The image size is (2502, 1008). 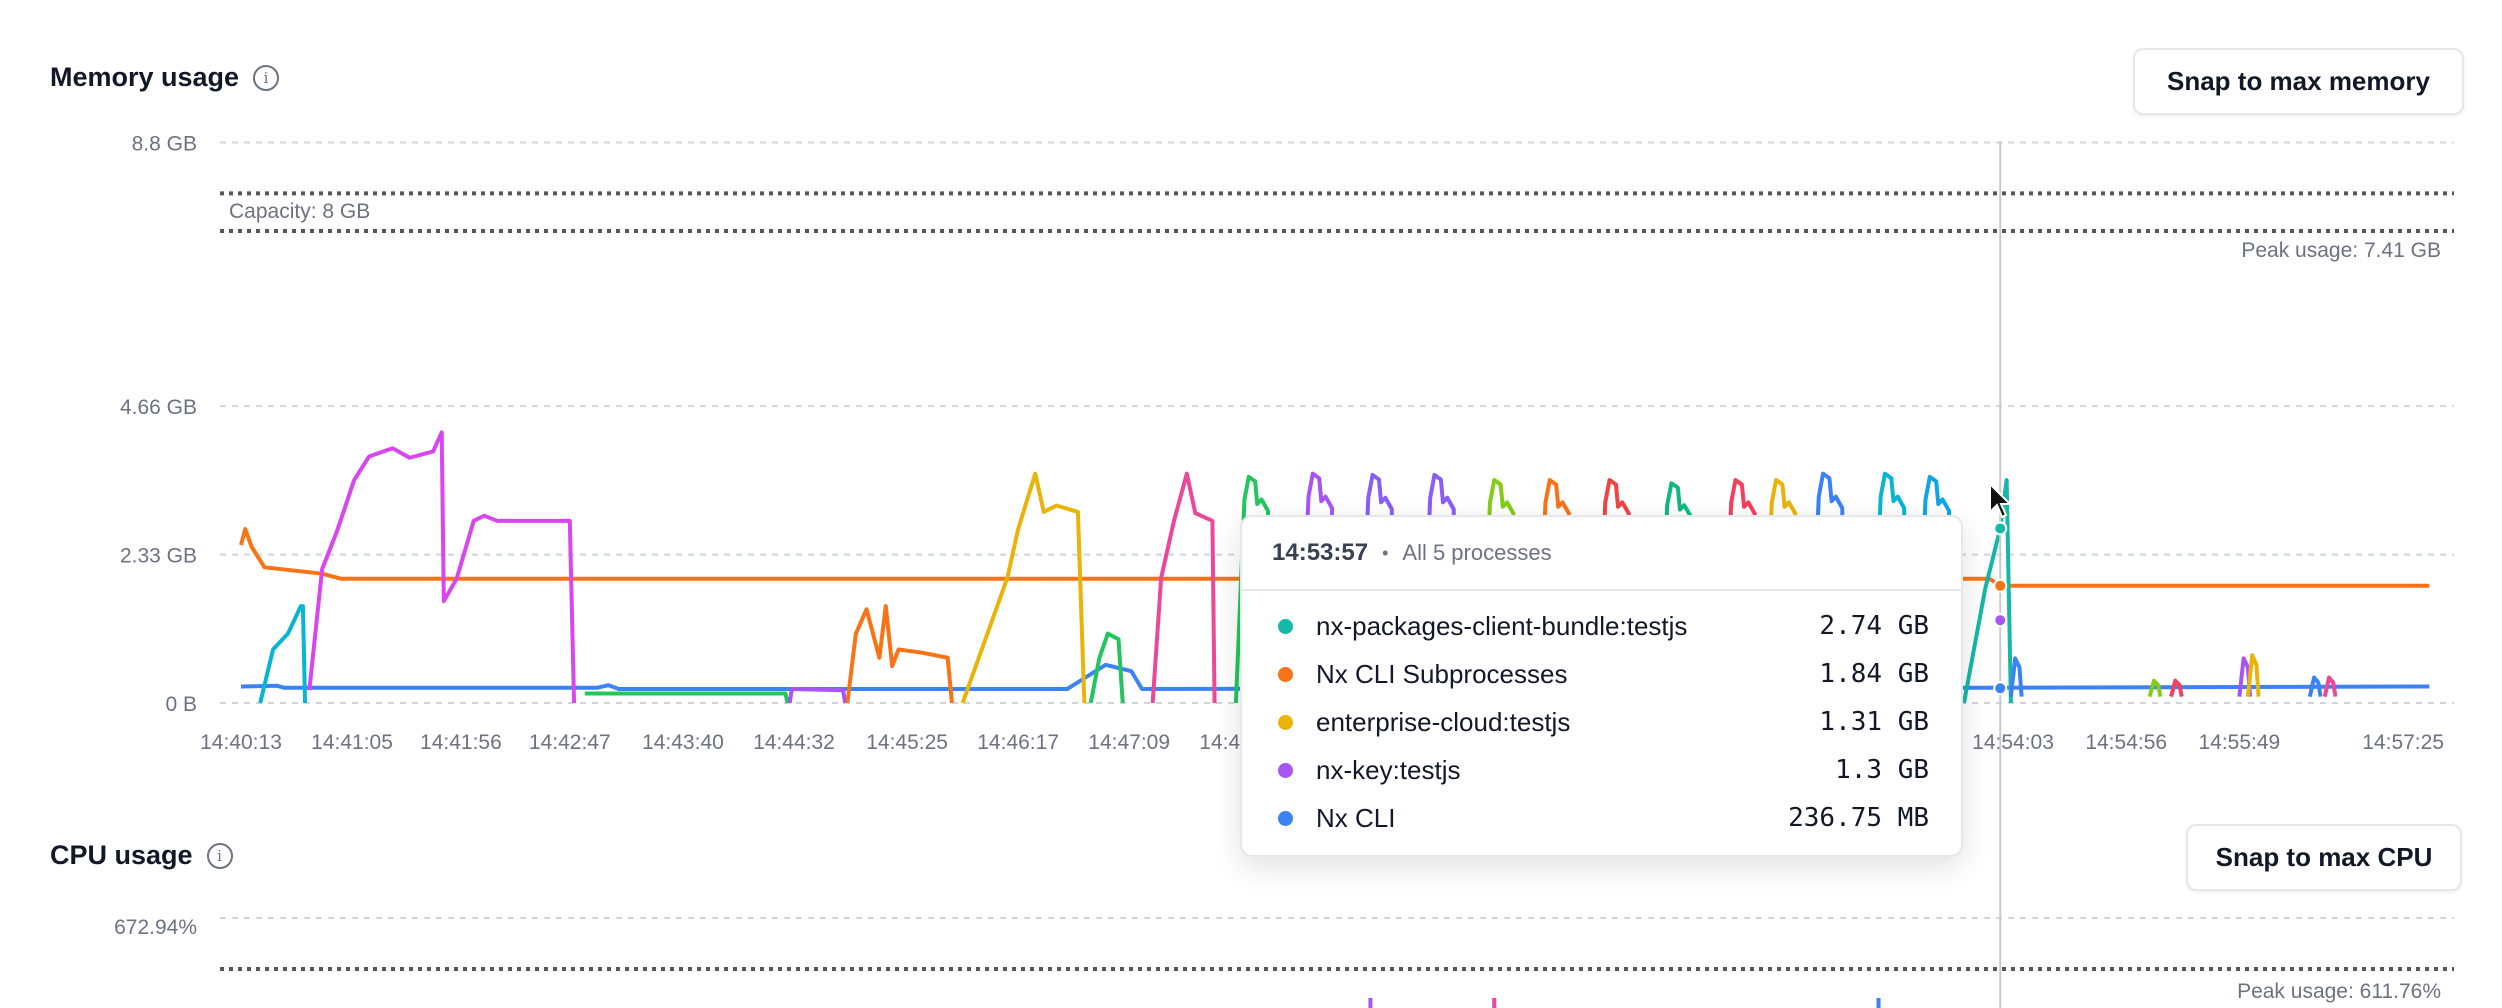 I want to click on memory-y-tick: 0 B, so click(x=181, y=704).